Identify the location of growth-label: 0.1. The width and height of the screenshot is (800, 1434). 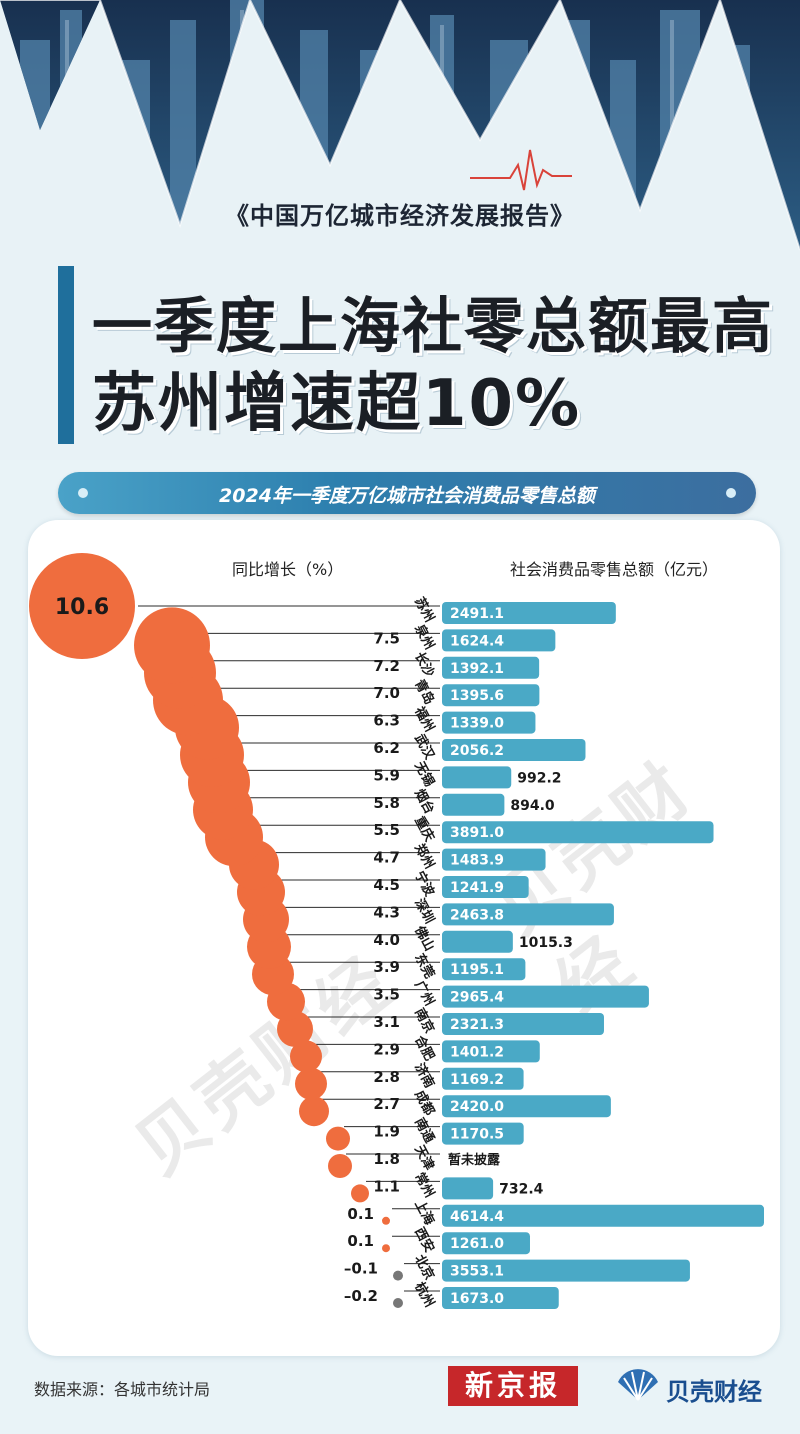
(360, 1241).